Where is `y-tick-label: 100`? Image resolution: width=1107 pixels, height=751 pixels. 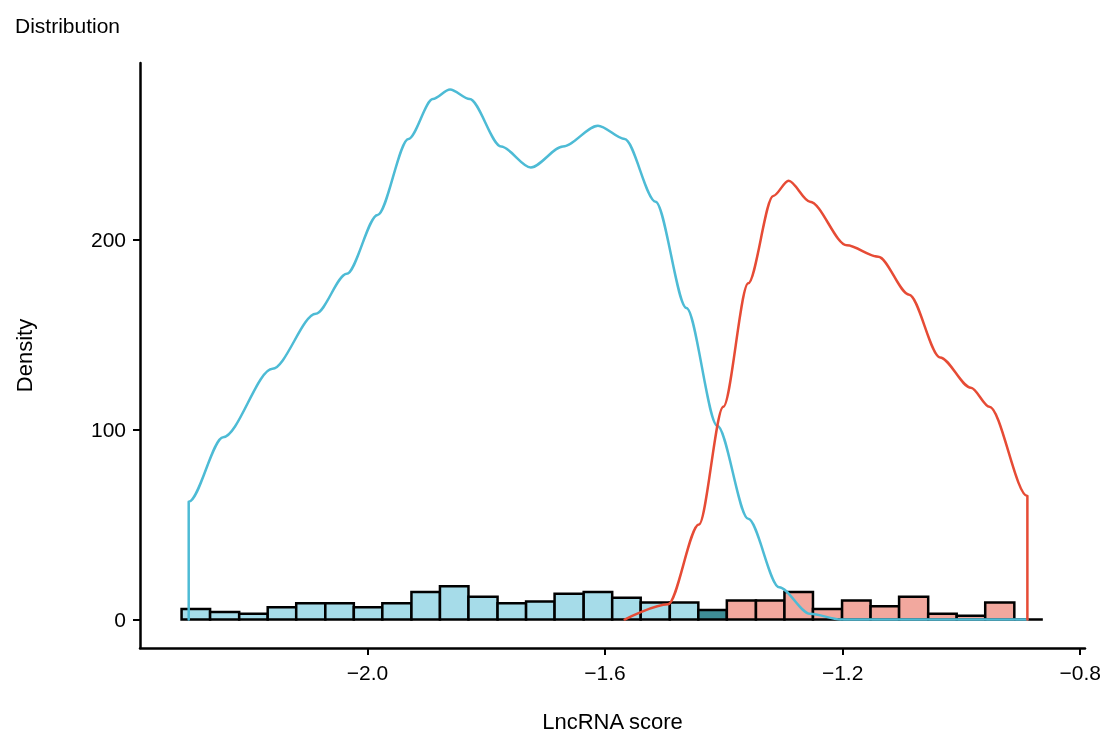 y-tick-label: 100 is located at coordinates (108, 430).